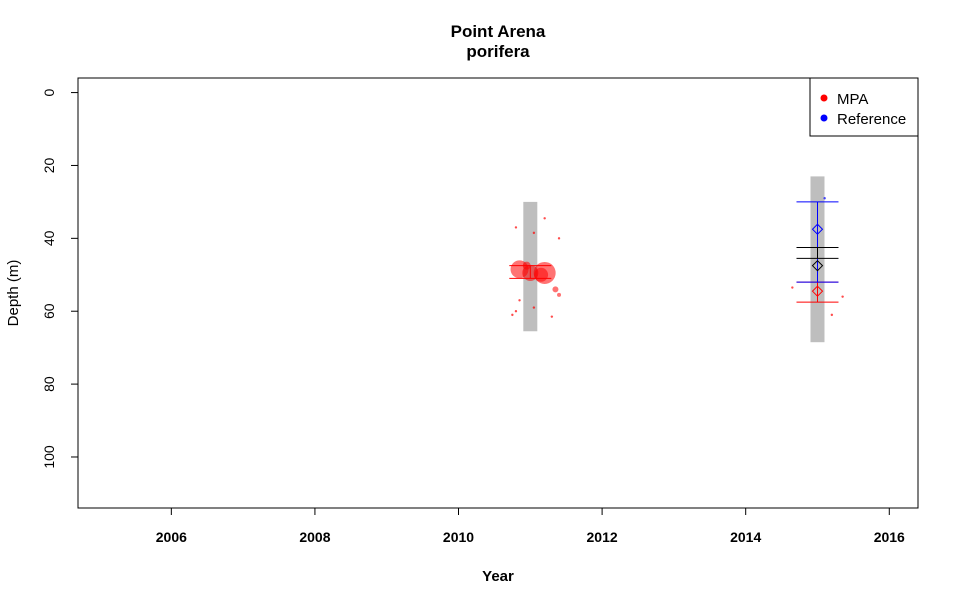 Image resolution: width=958 pixels, height=606 pixels. What do you see at coordinates (49, 165) in the screenshot?
I see `y-tick-label: 20` at bounding box center [49, 165].